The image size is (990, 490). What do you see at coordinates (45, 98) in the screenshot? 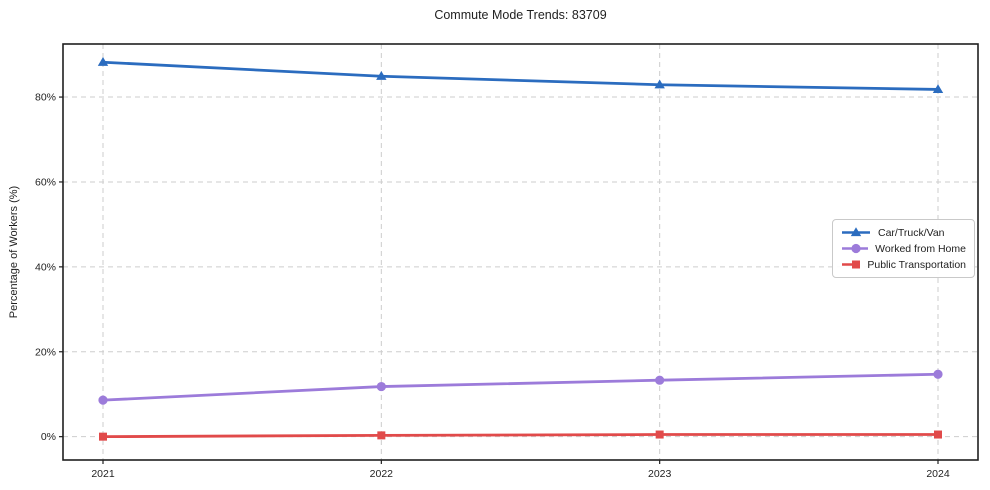
I see `y-tick-label: 80%` at bounding box center [45, 98].